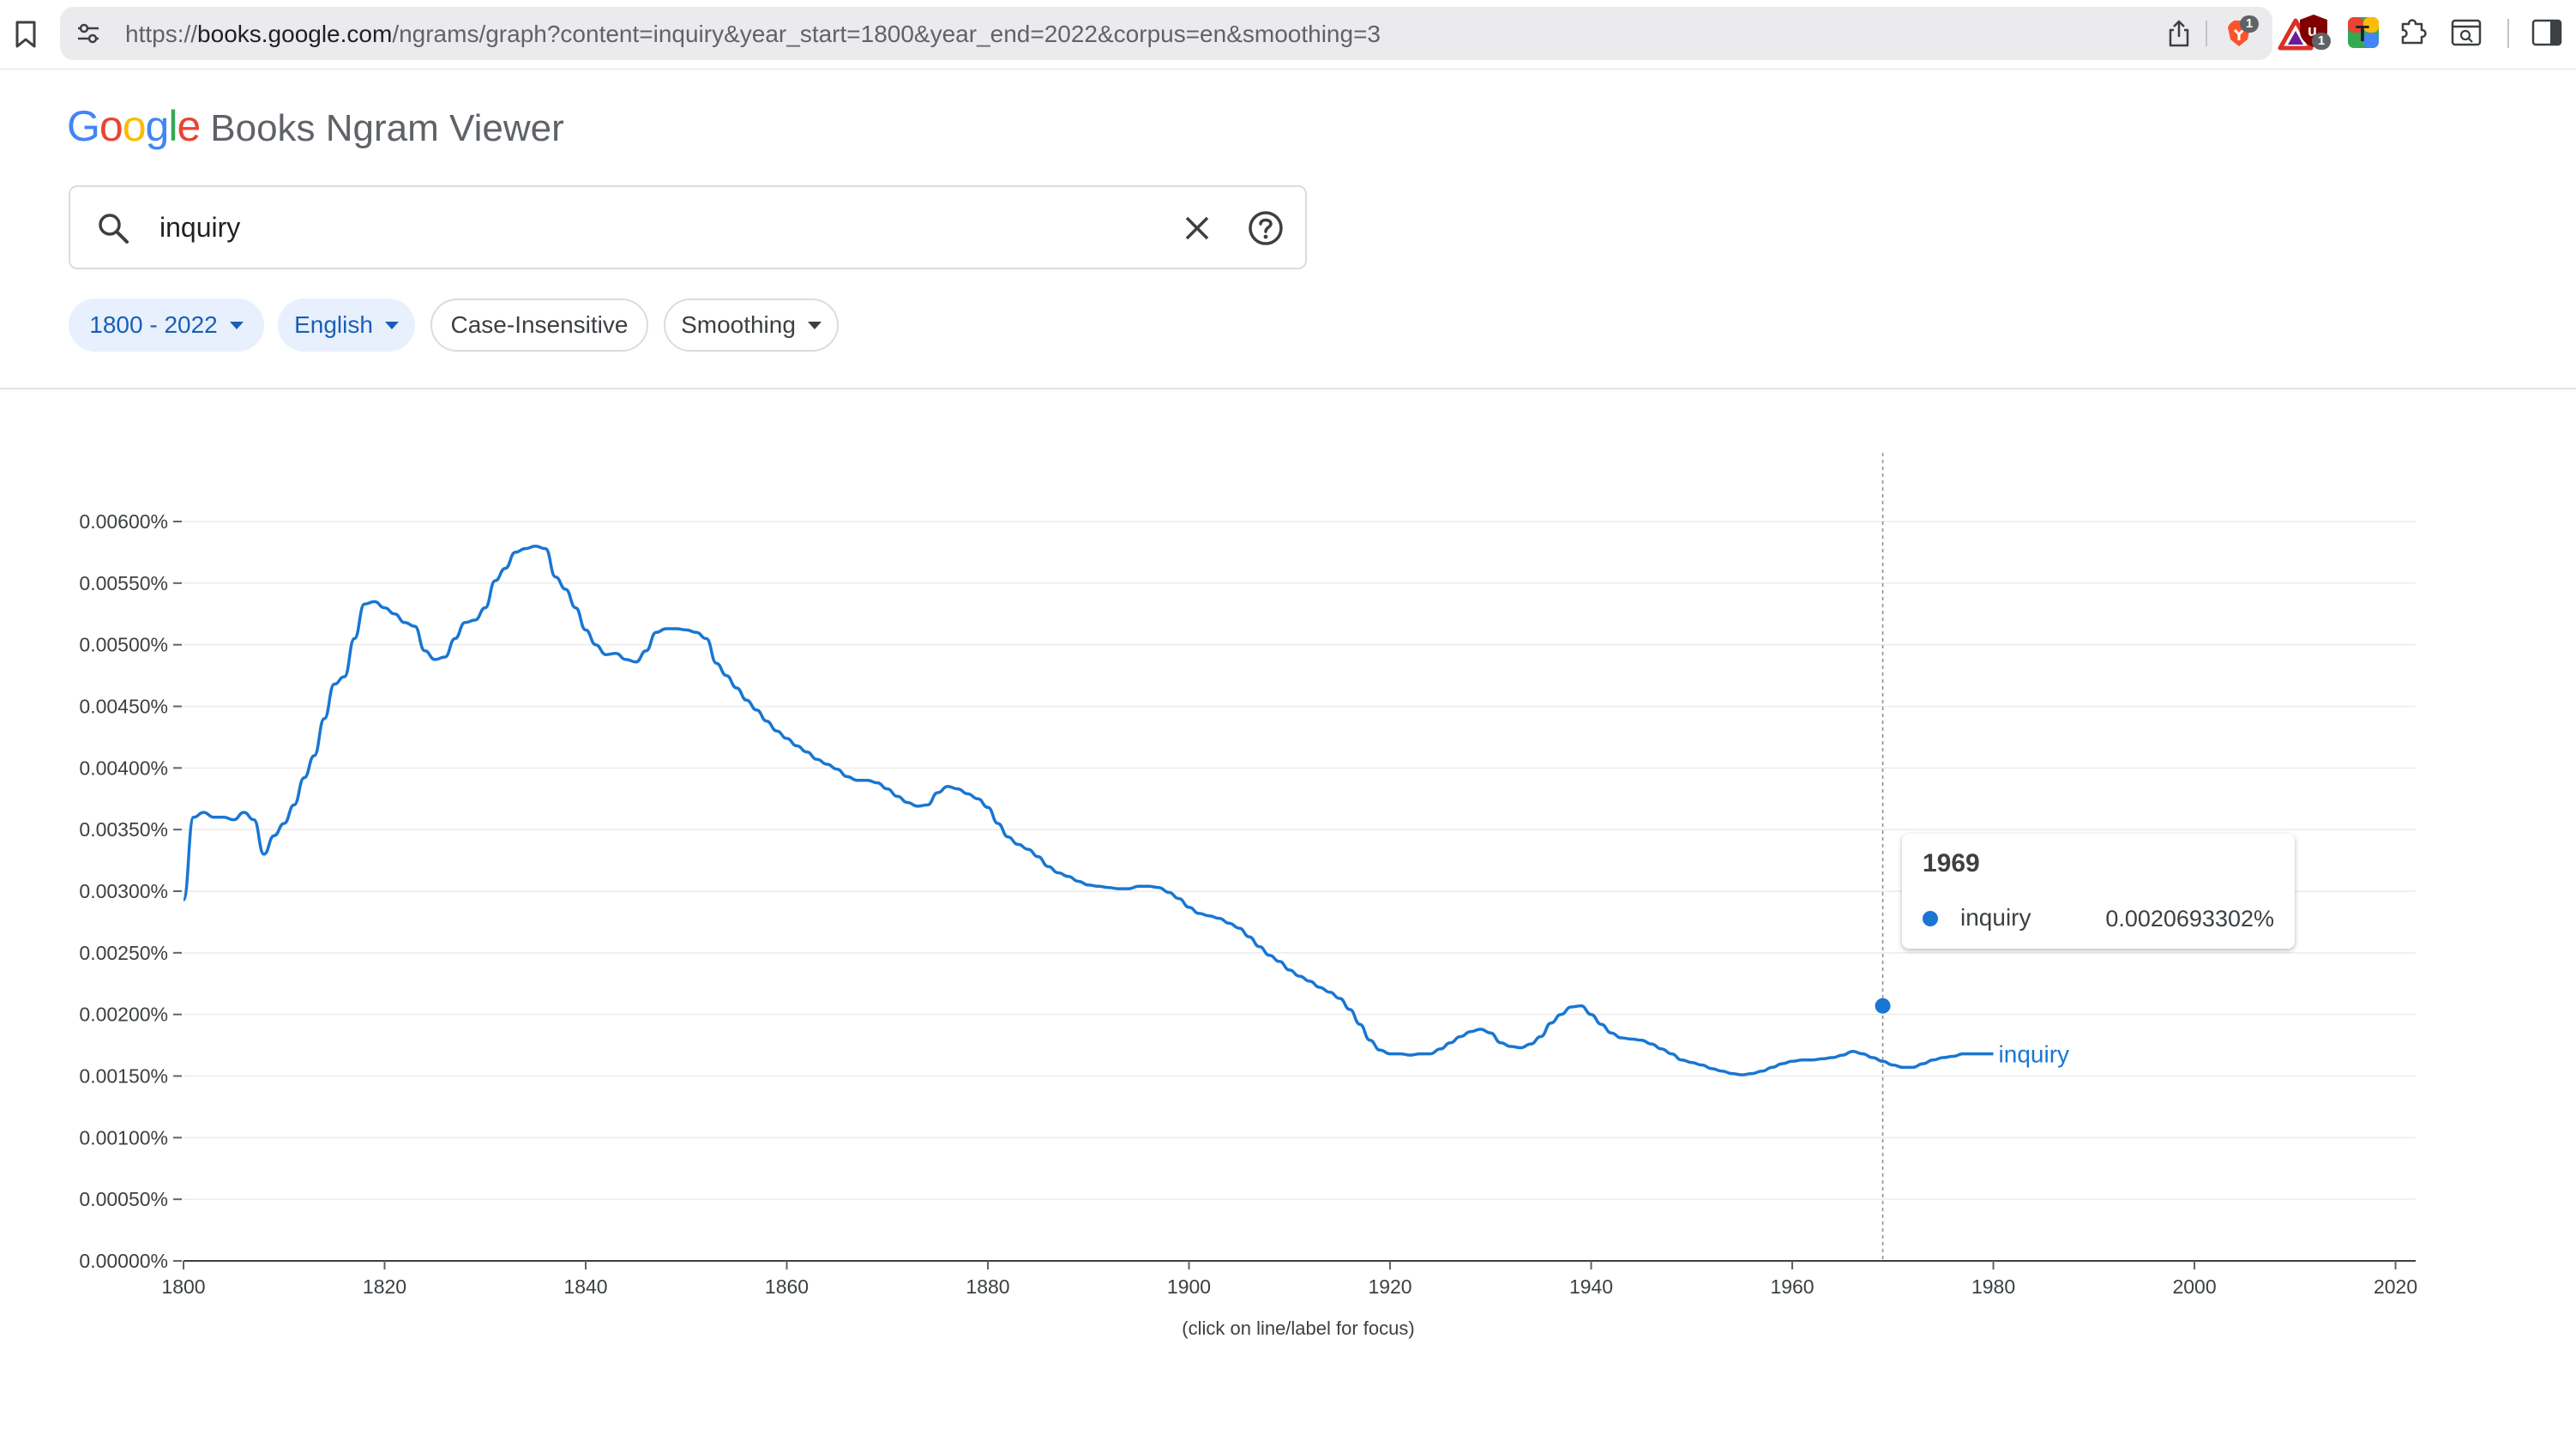  Describe the element at coordinates (2194, 1286) in the screenshot. I see `x-tick-label: 2000` at that location.